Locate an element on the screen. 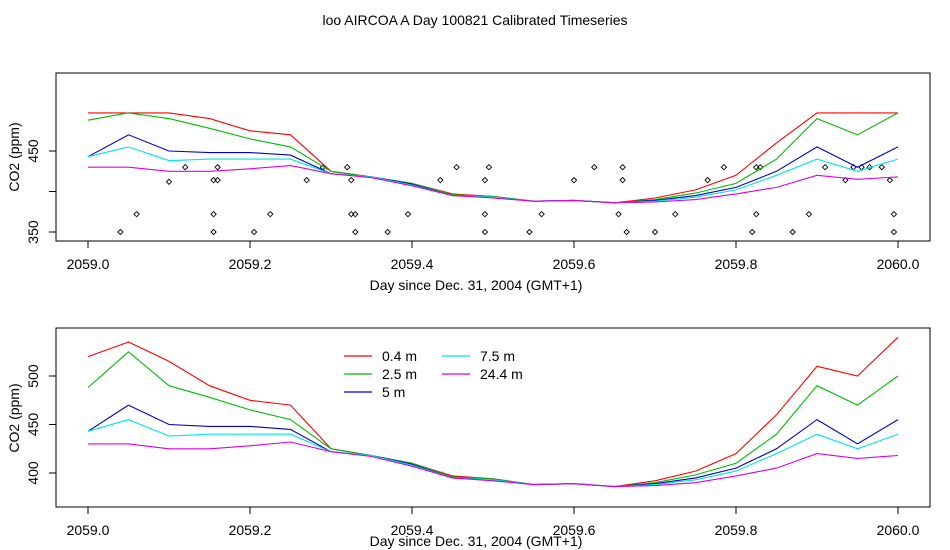  top-x-tick-label: 2059.0 is located at coordinates (88, 264).